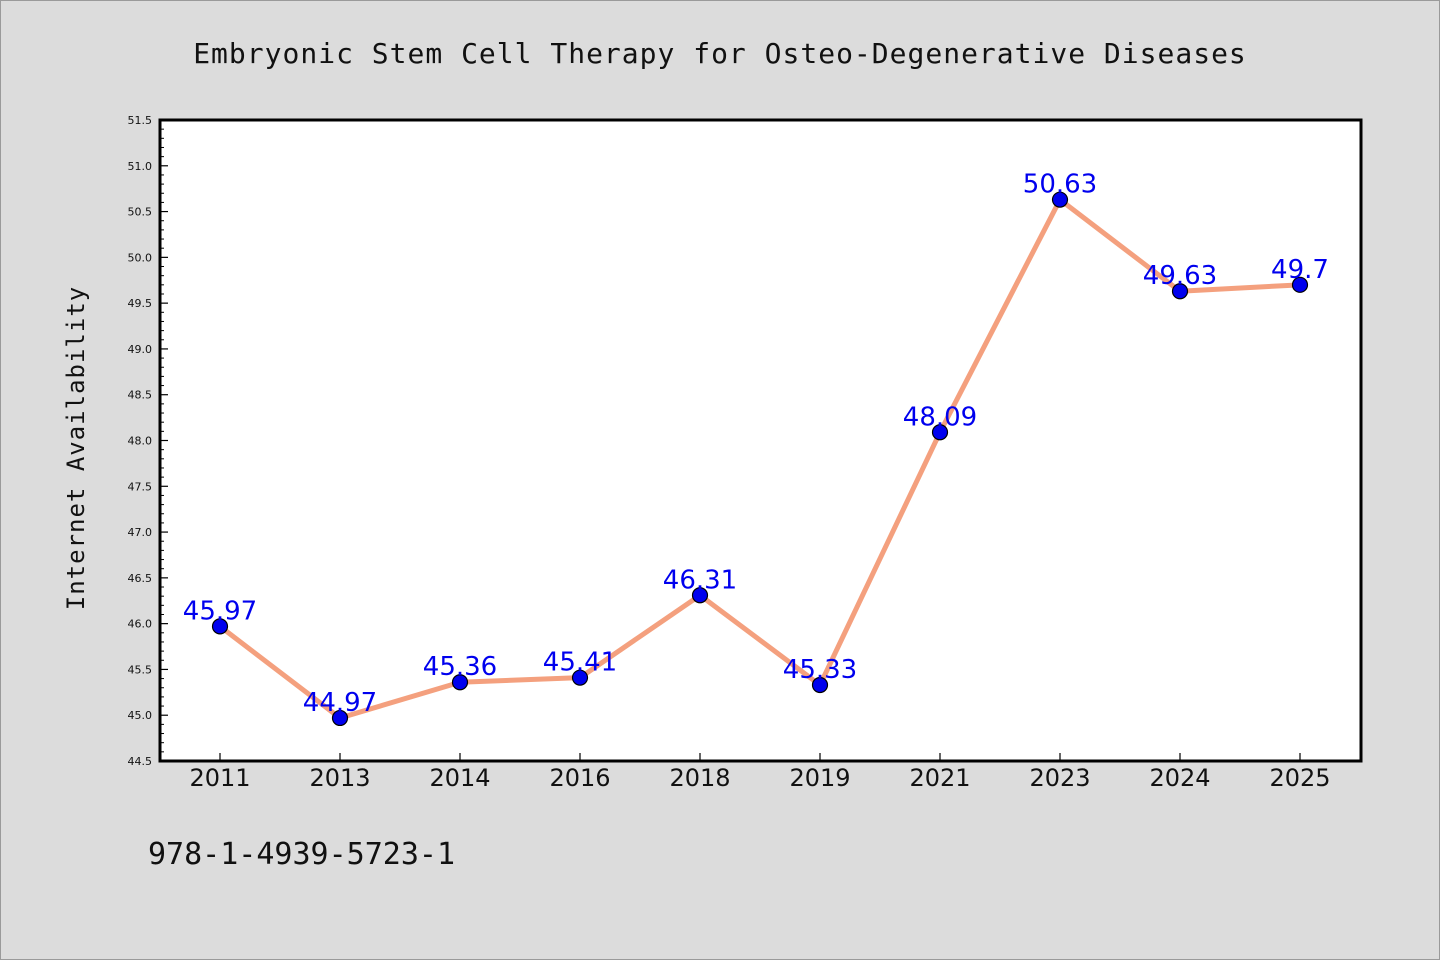  What do you see at coordinates (819, 778) in the screenshot?
I see `x-tick-label: 2019` at bounding box center [819, 778].